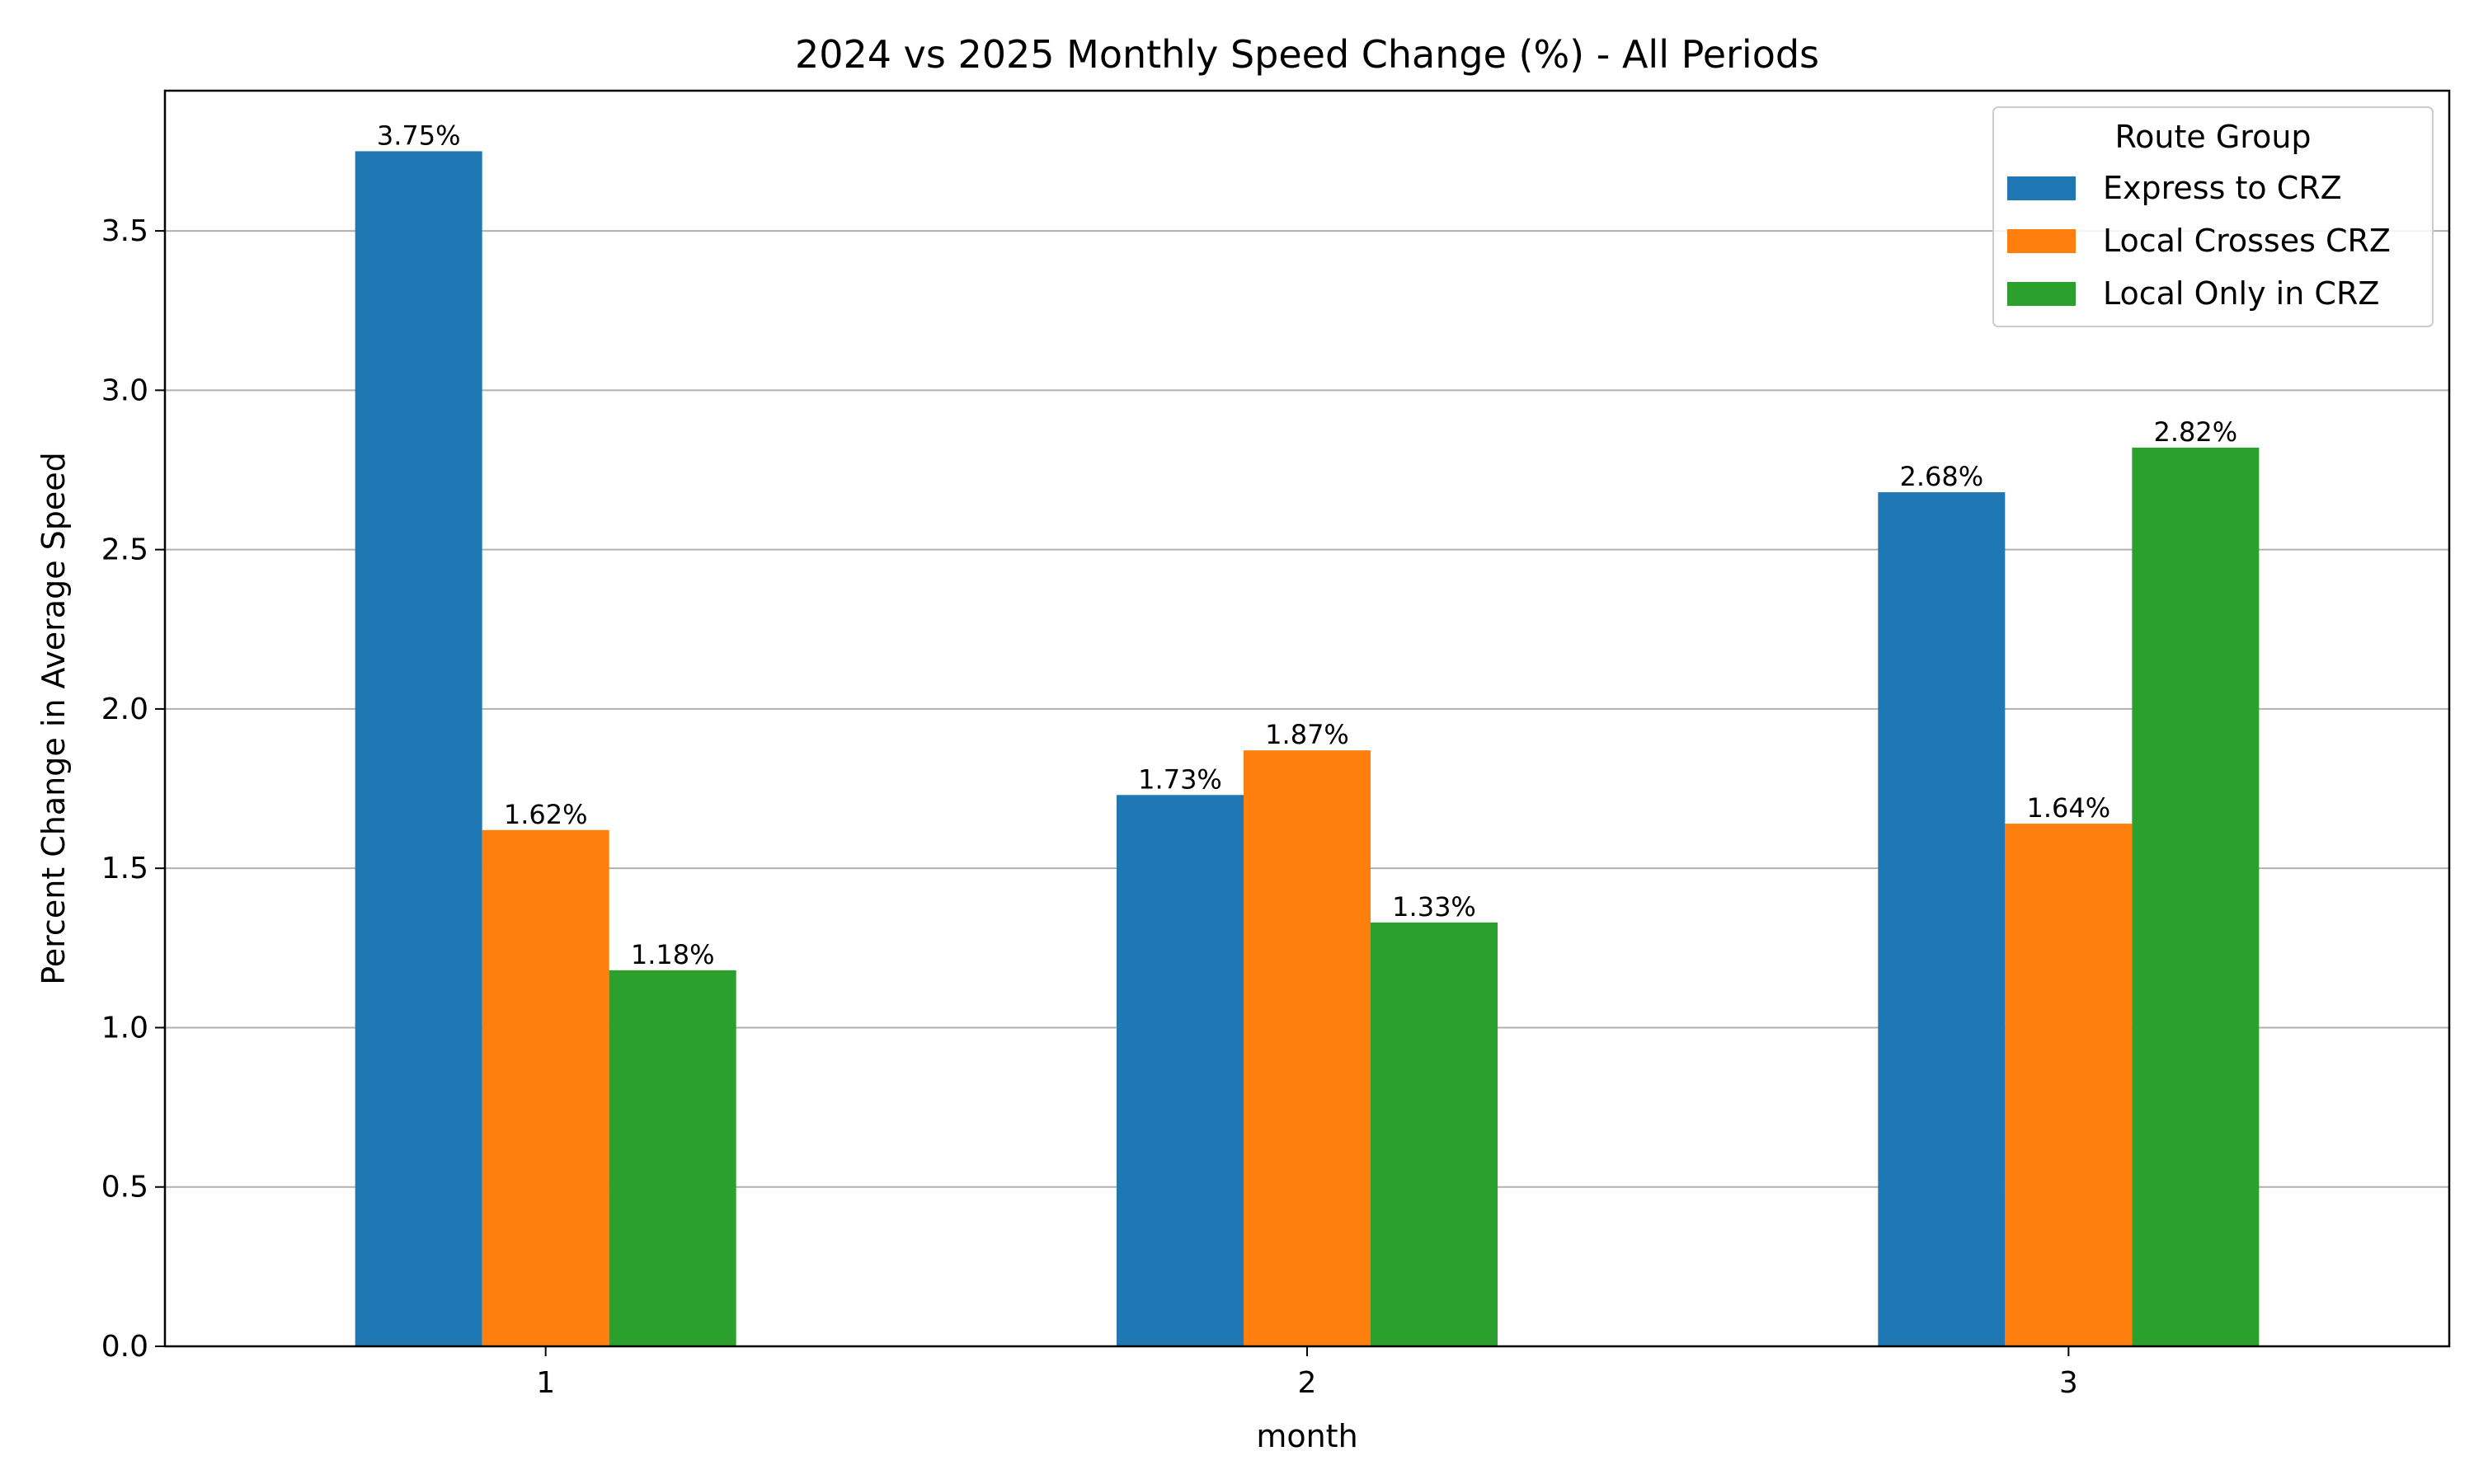  What do you see at coordinates (2222, 188) in the screenshot?
I see `legend-entry-label: Express to CRZ` at bounding box center [2222, 188].